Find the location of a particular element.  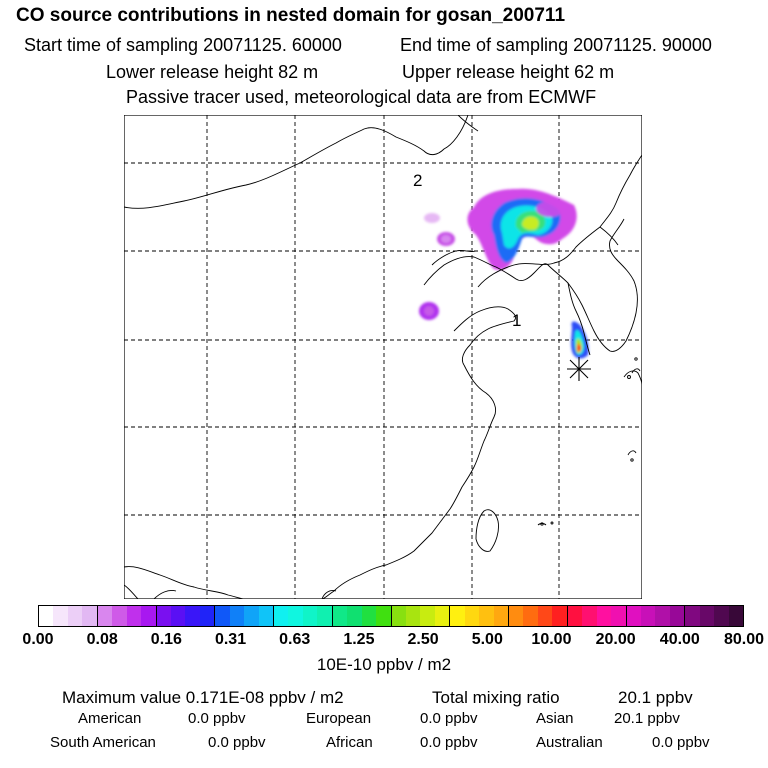

total-mixing-ratio-label: Total mixing ratio is located at coordinates (496, 697).